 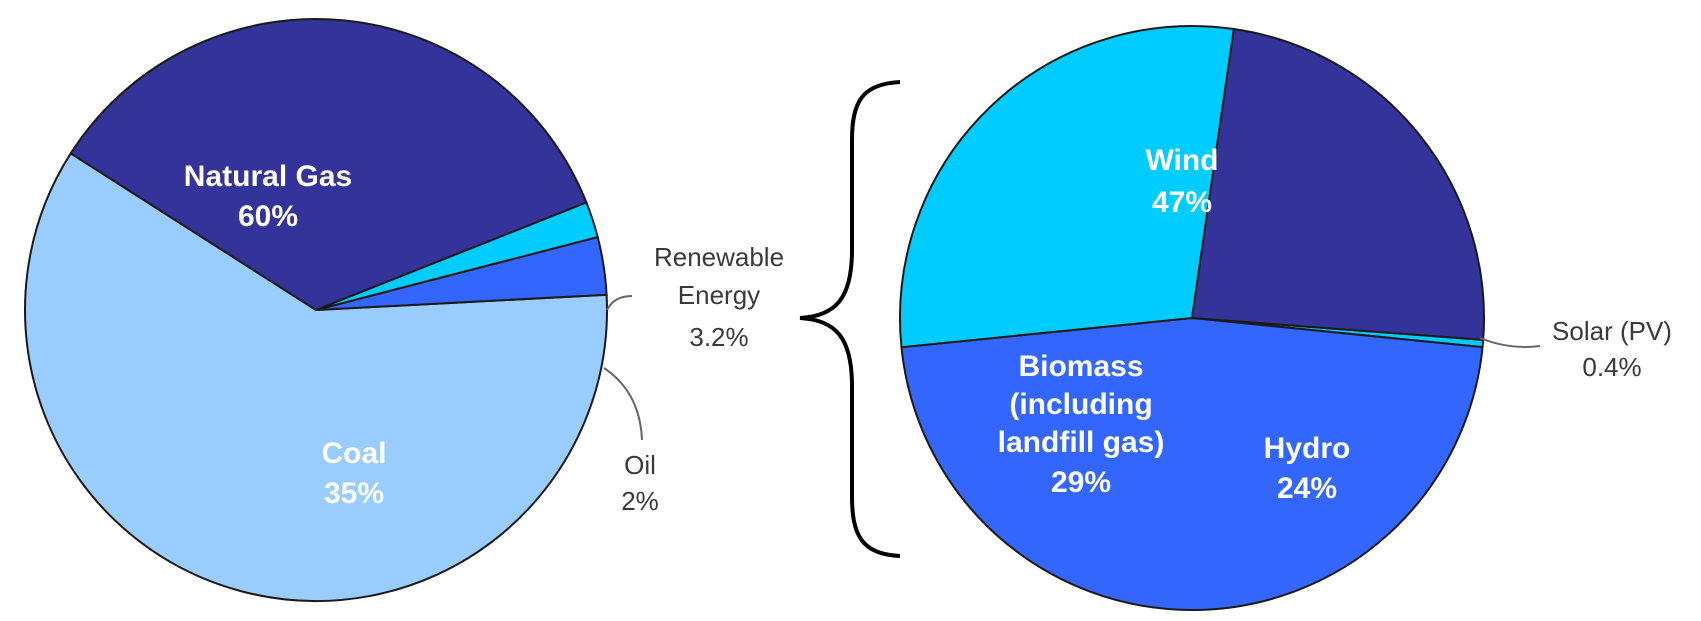 I want to click on renewable-callout-line3: 3.2%, so click(x=718, y=337).